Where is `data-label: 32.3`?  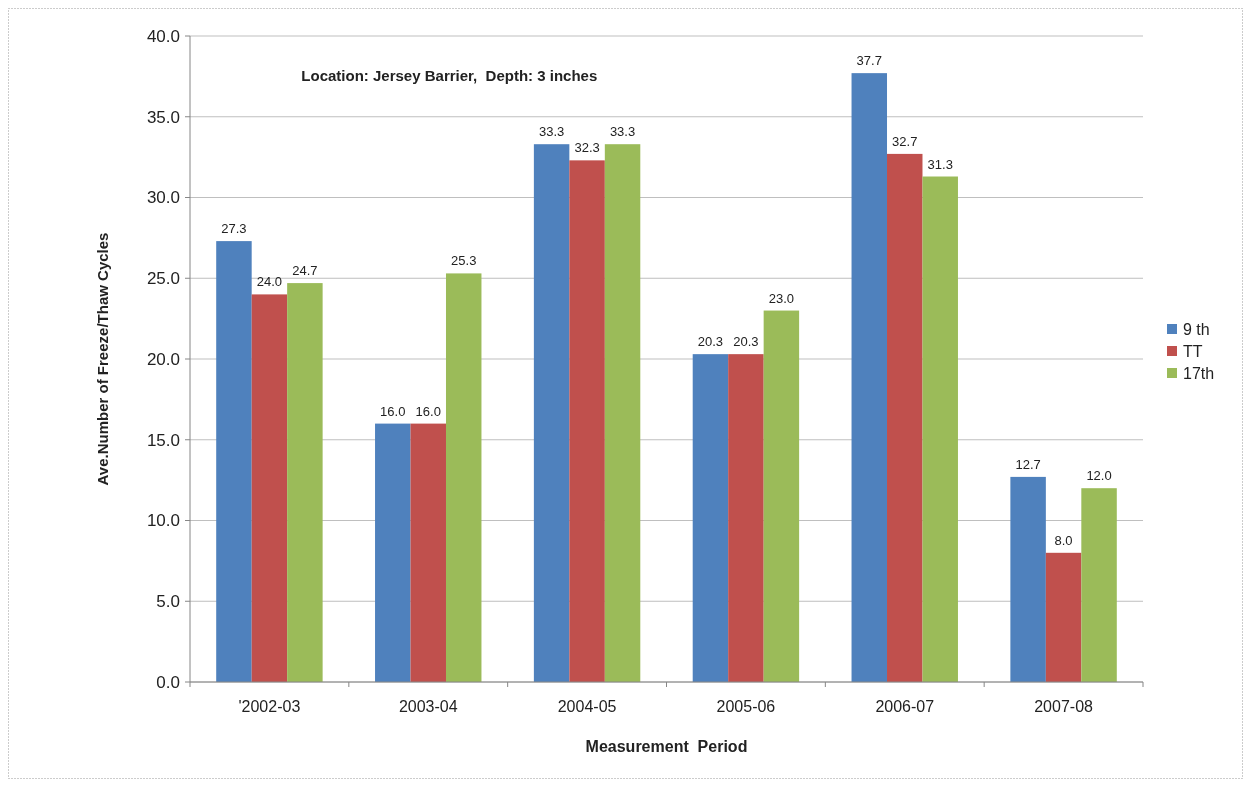
data-label: 32.3 is located at coordinates (587, 148).